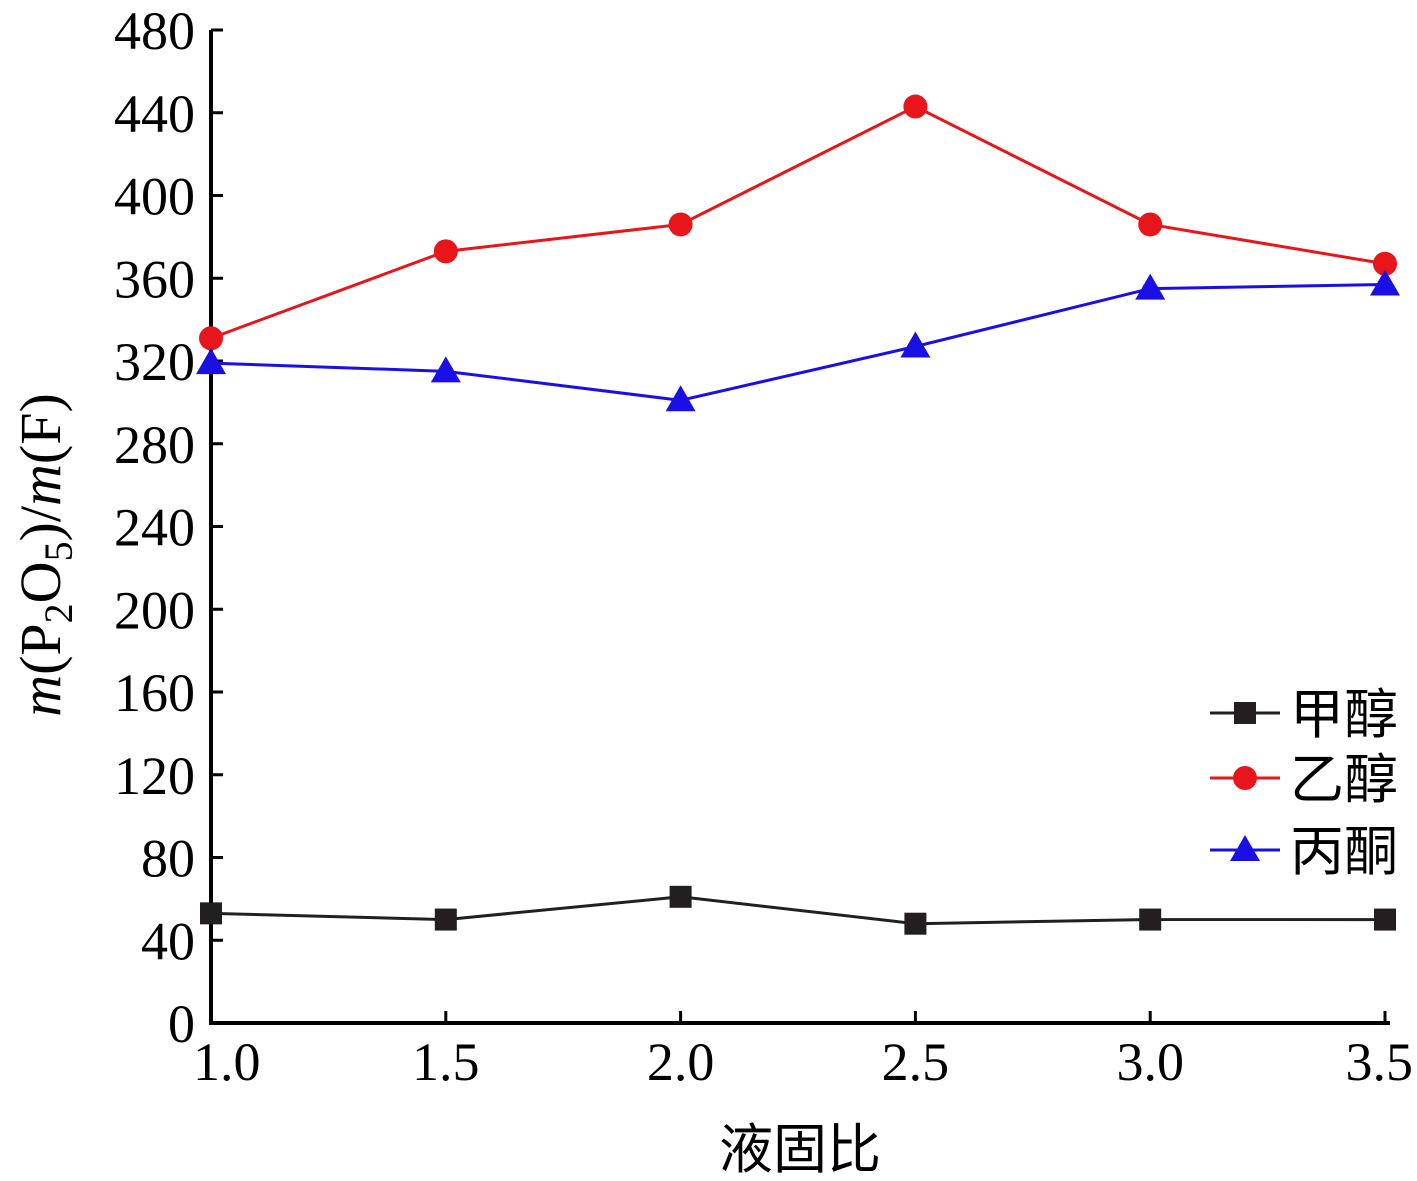 Image resolution: width=1417 pixels, height=1181 pixels. I want to click on y-title-p3: (F), so click(40, 428).